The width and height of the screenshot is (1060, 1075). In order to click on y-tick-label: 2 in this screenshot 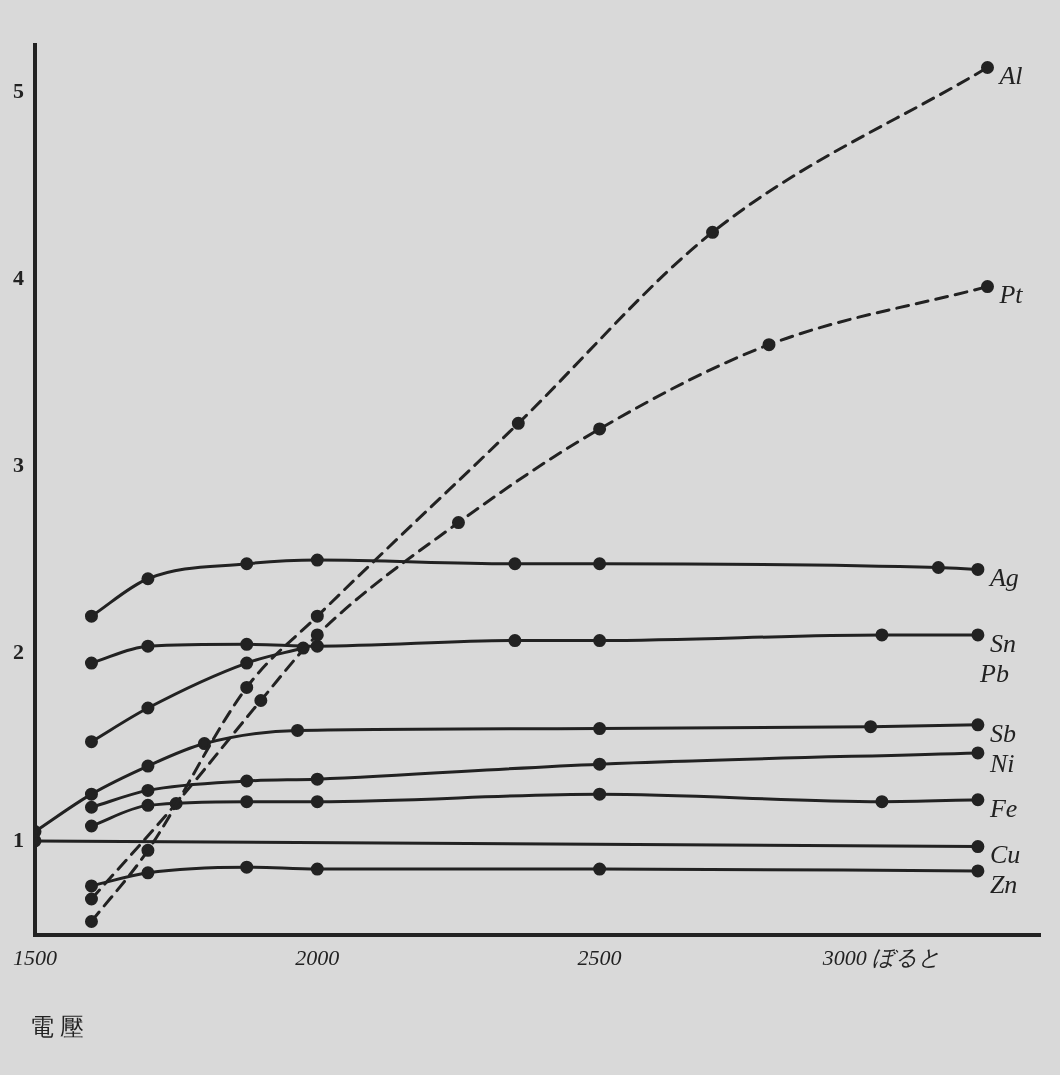, I will do `click(18, 652)`.